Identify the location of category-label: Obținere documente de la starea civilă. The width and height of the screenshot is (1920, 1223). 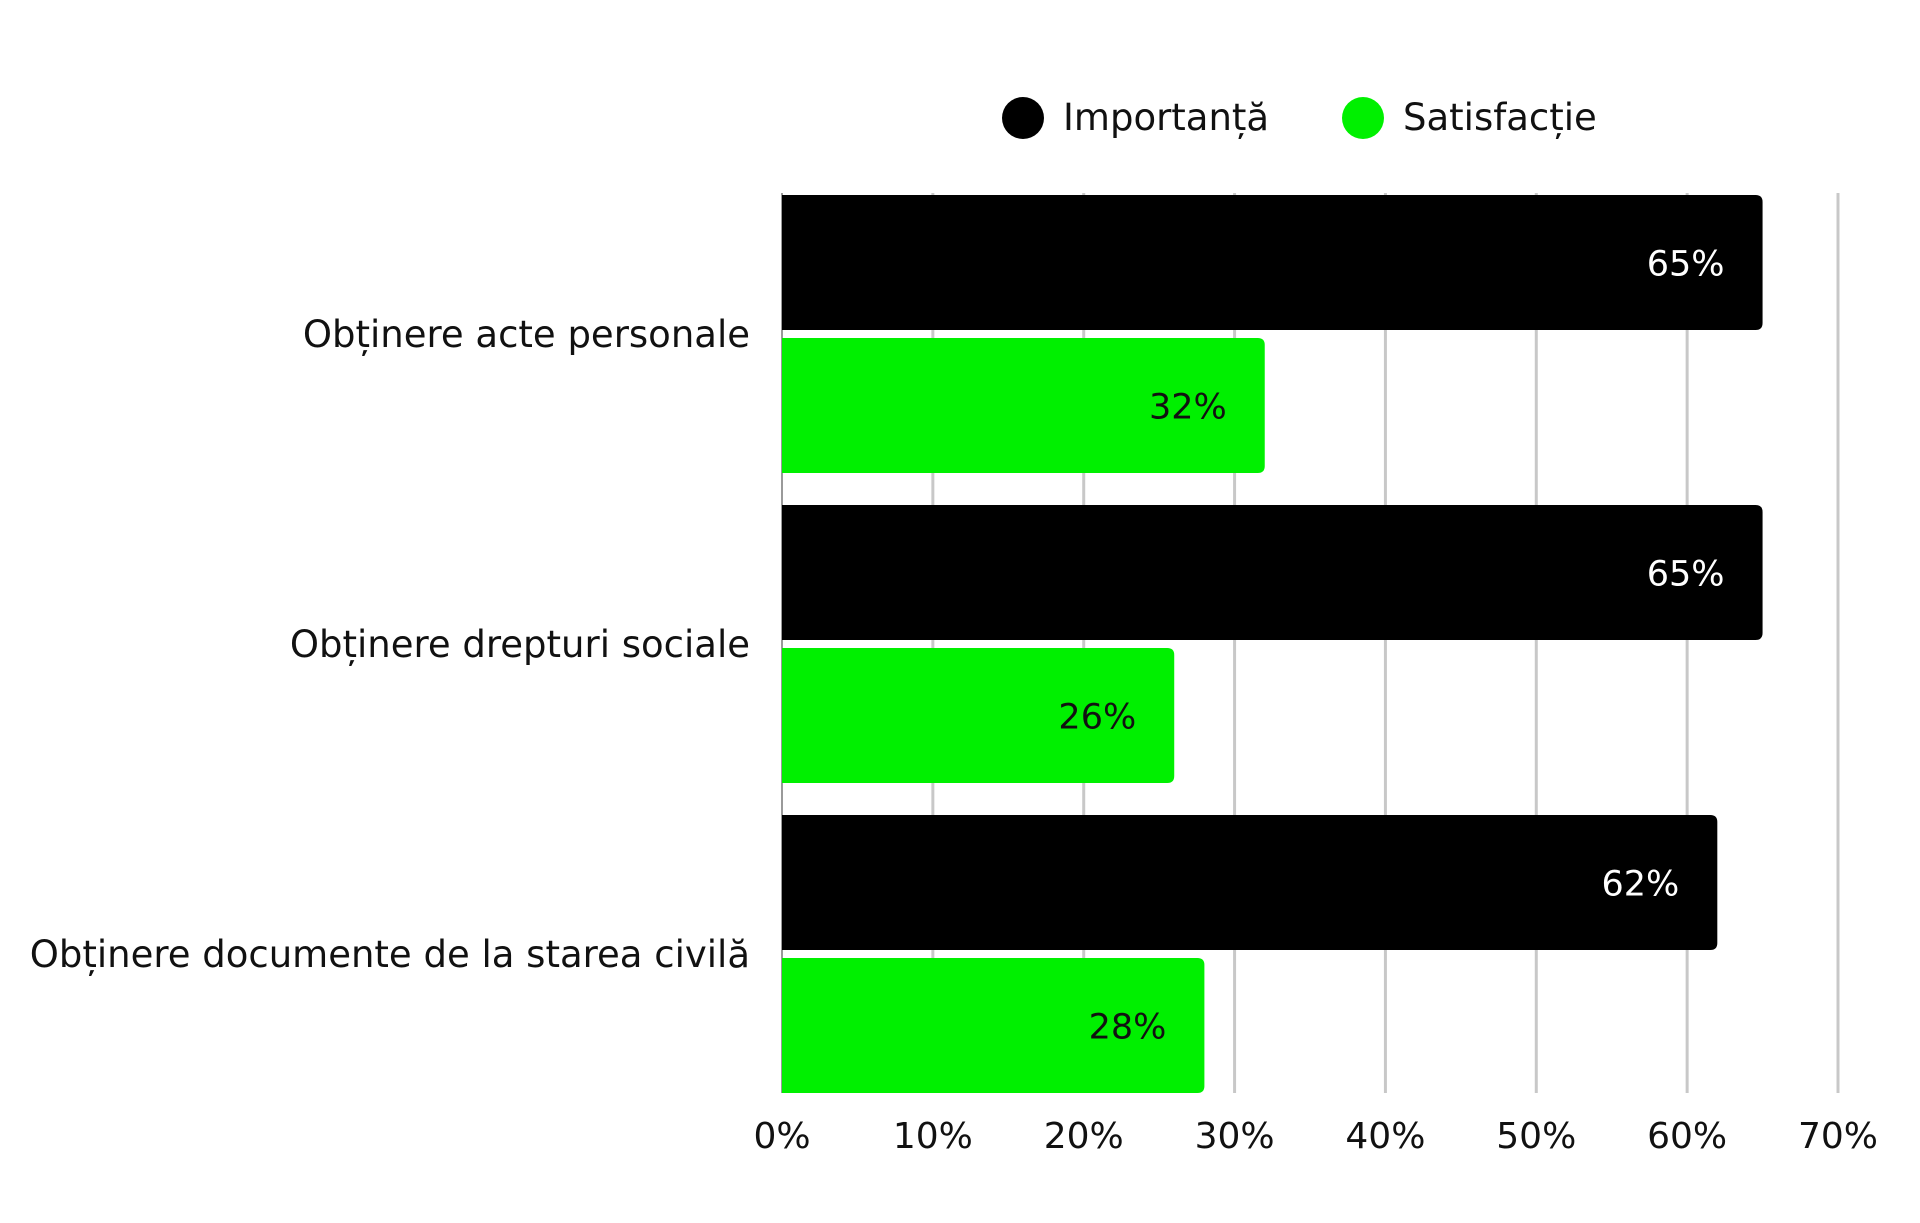
(390, 954).